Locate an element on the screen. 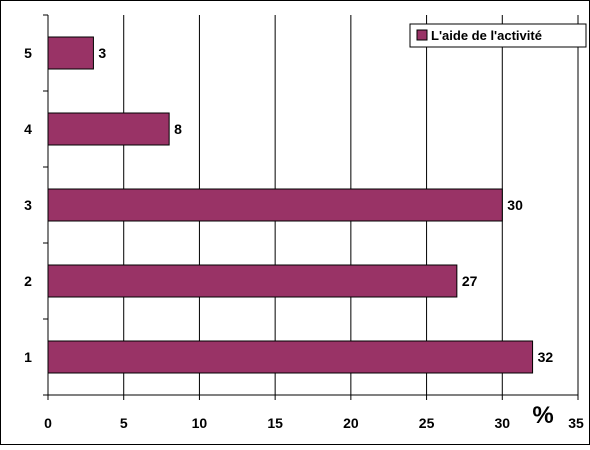 The width and height of the screenshot is (590, 450). x-tick-label: 35 is located at coordinates (576, 423).